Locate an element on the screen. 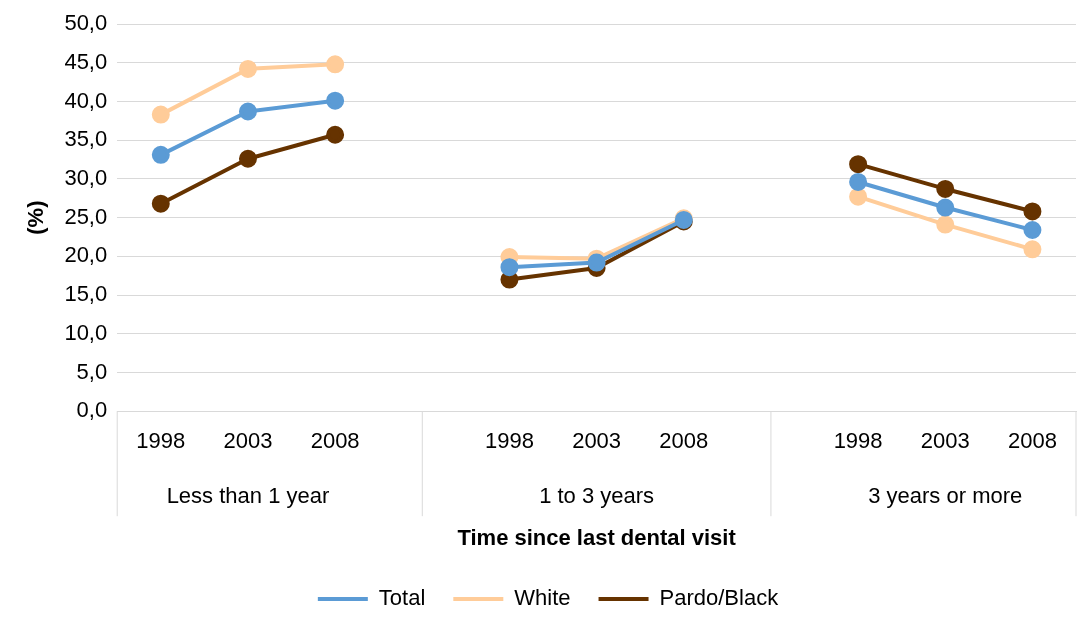  y-tick-label: 10,0 is located at coordinates (86, 332).